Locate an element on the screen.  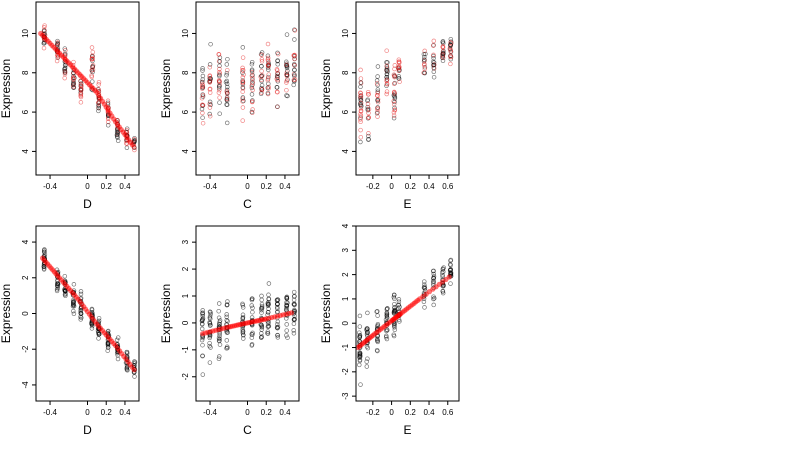
x-tick-label: -0.2 is located at coordinates (373, 412).